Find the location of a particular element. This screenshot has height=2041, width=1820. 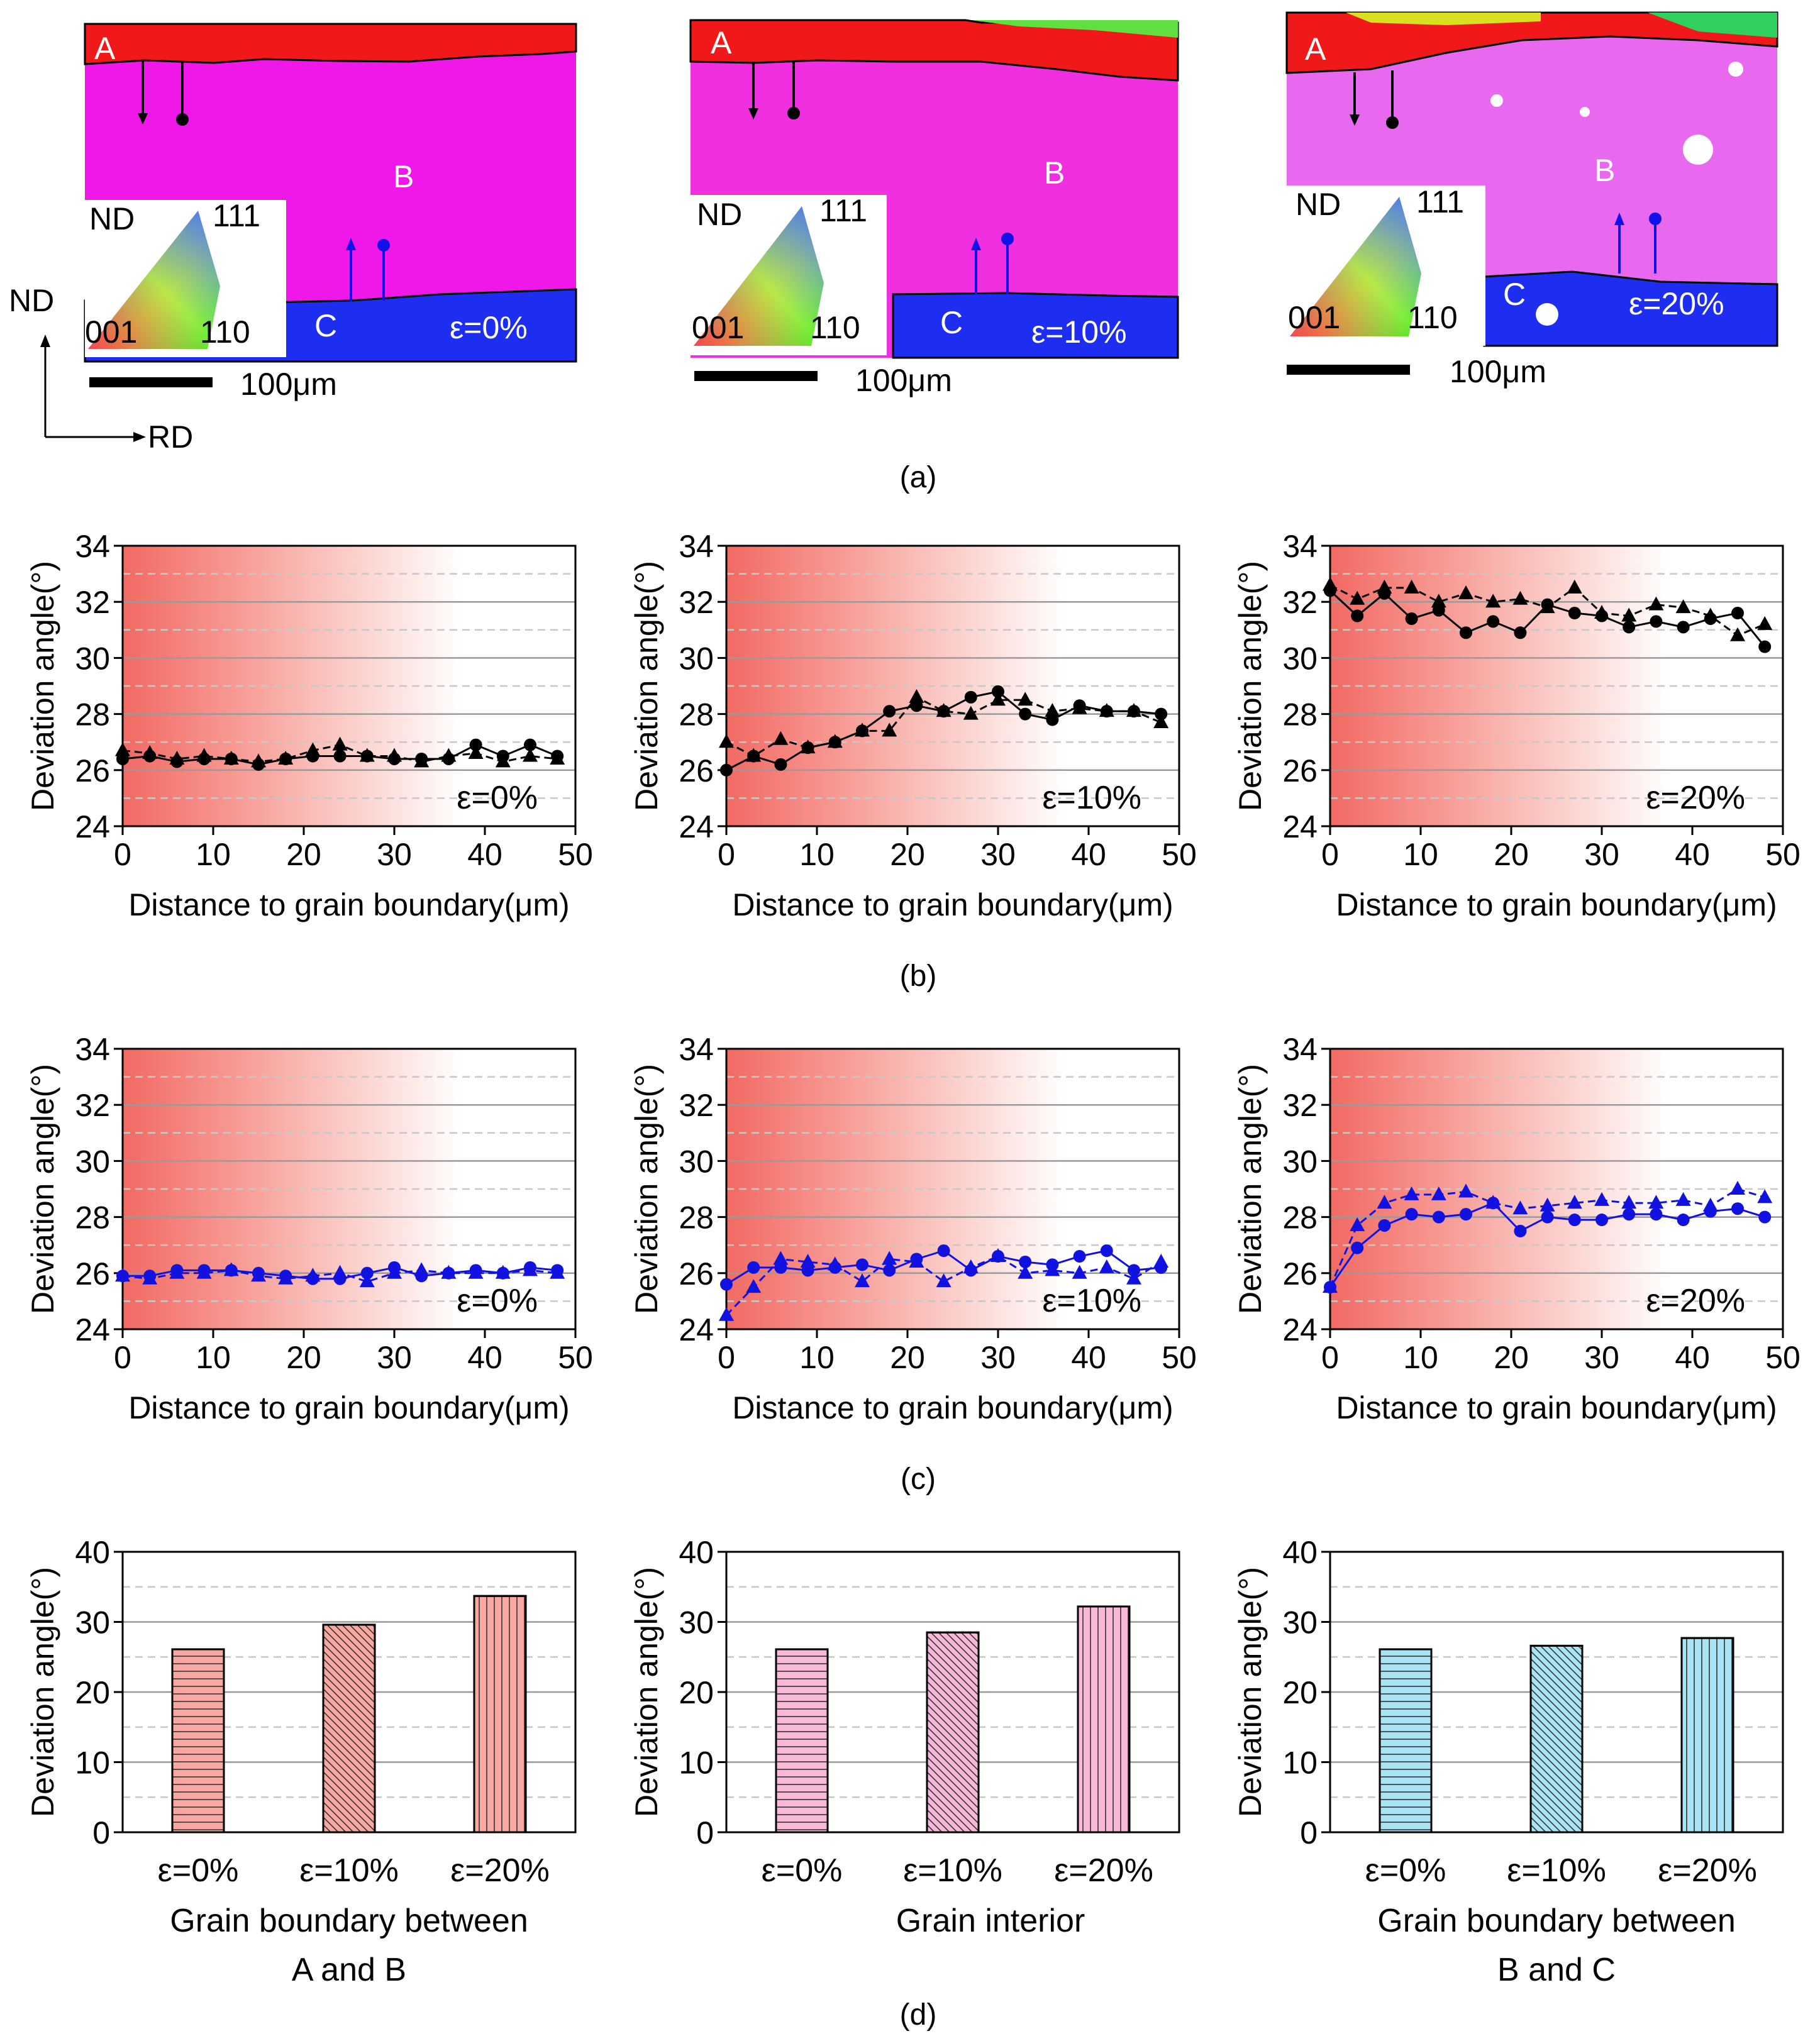

axes-indicator: ND RD is located at coordinates (101, 369).